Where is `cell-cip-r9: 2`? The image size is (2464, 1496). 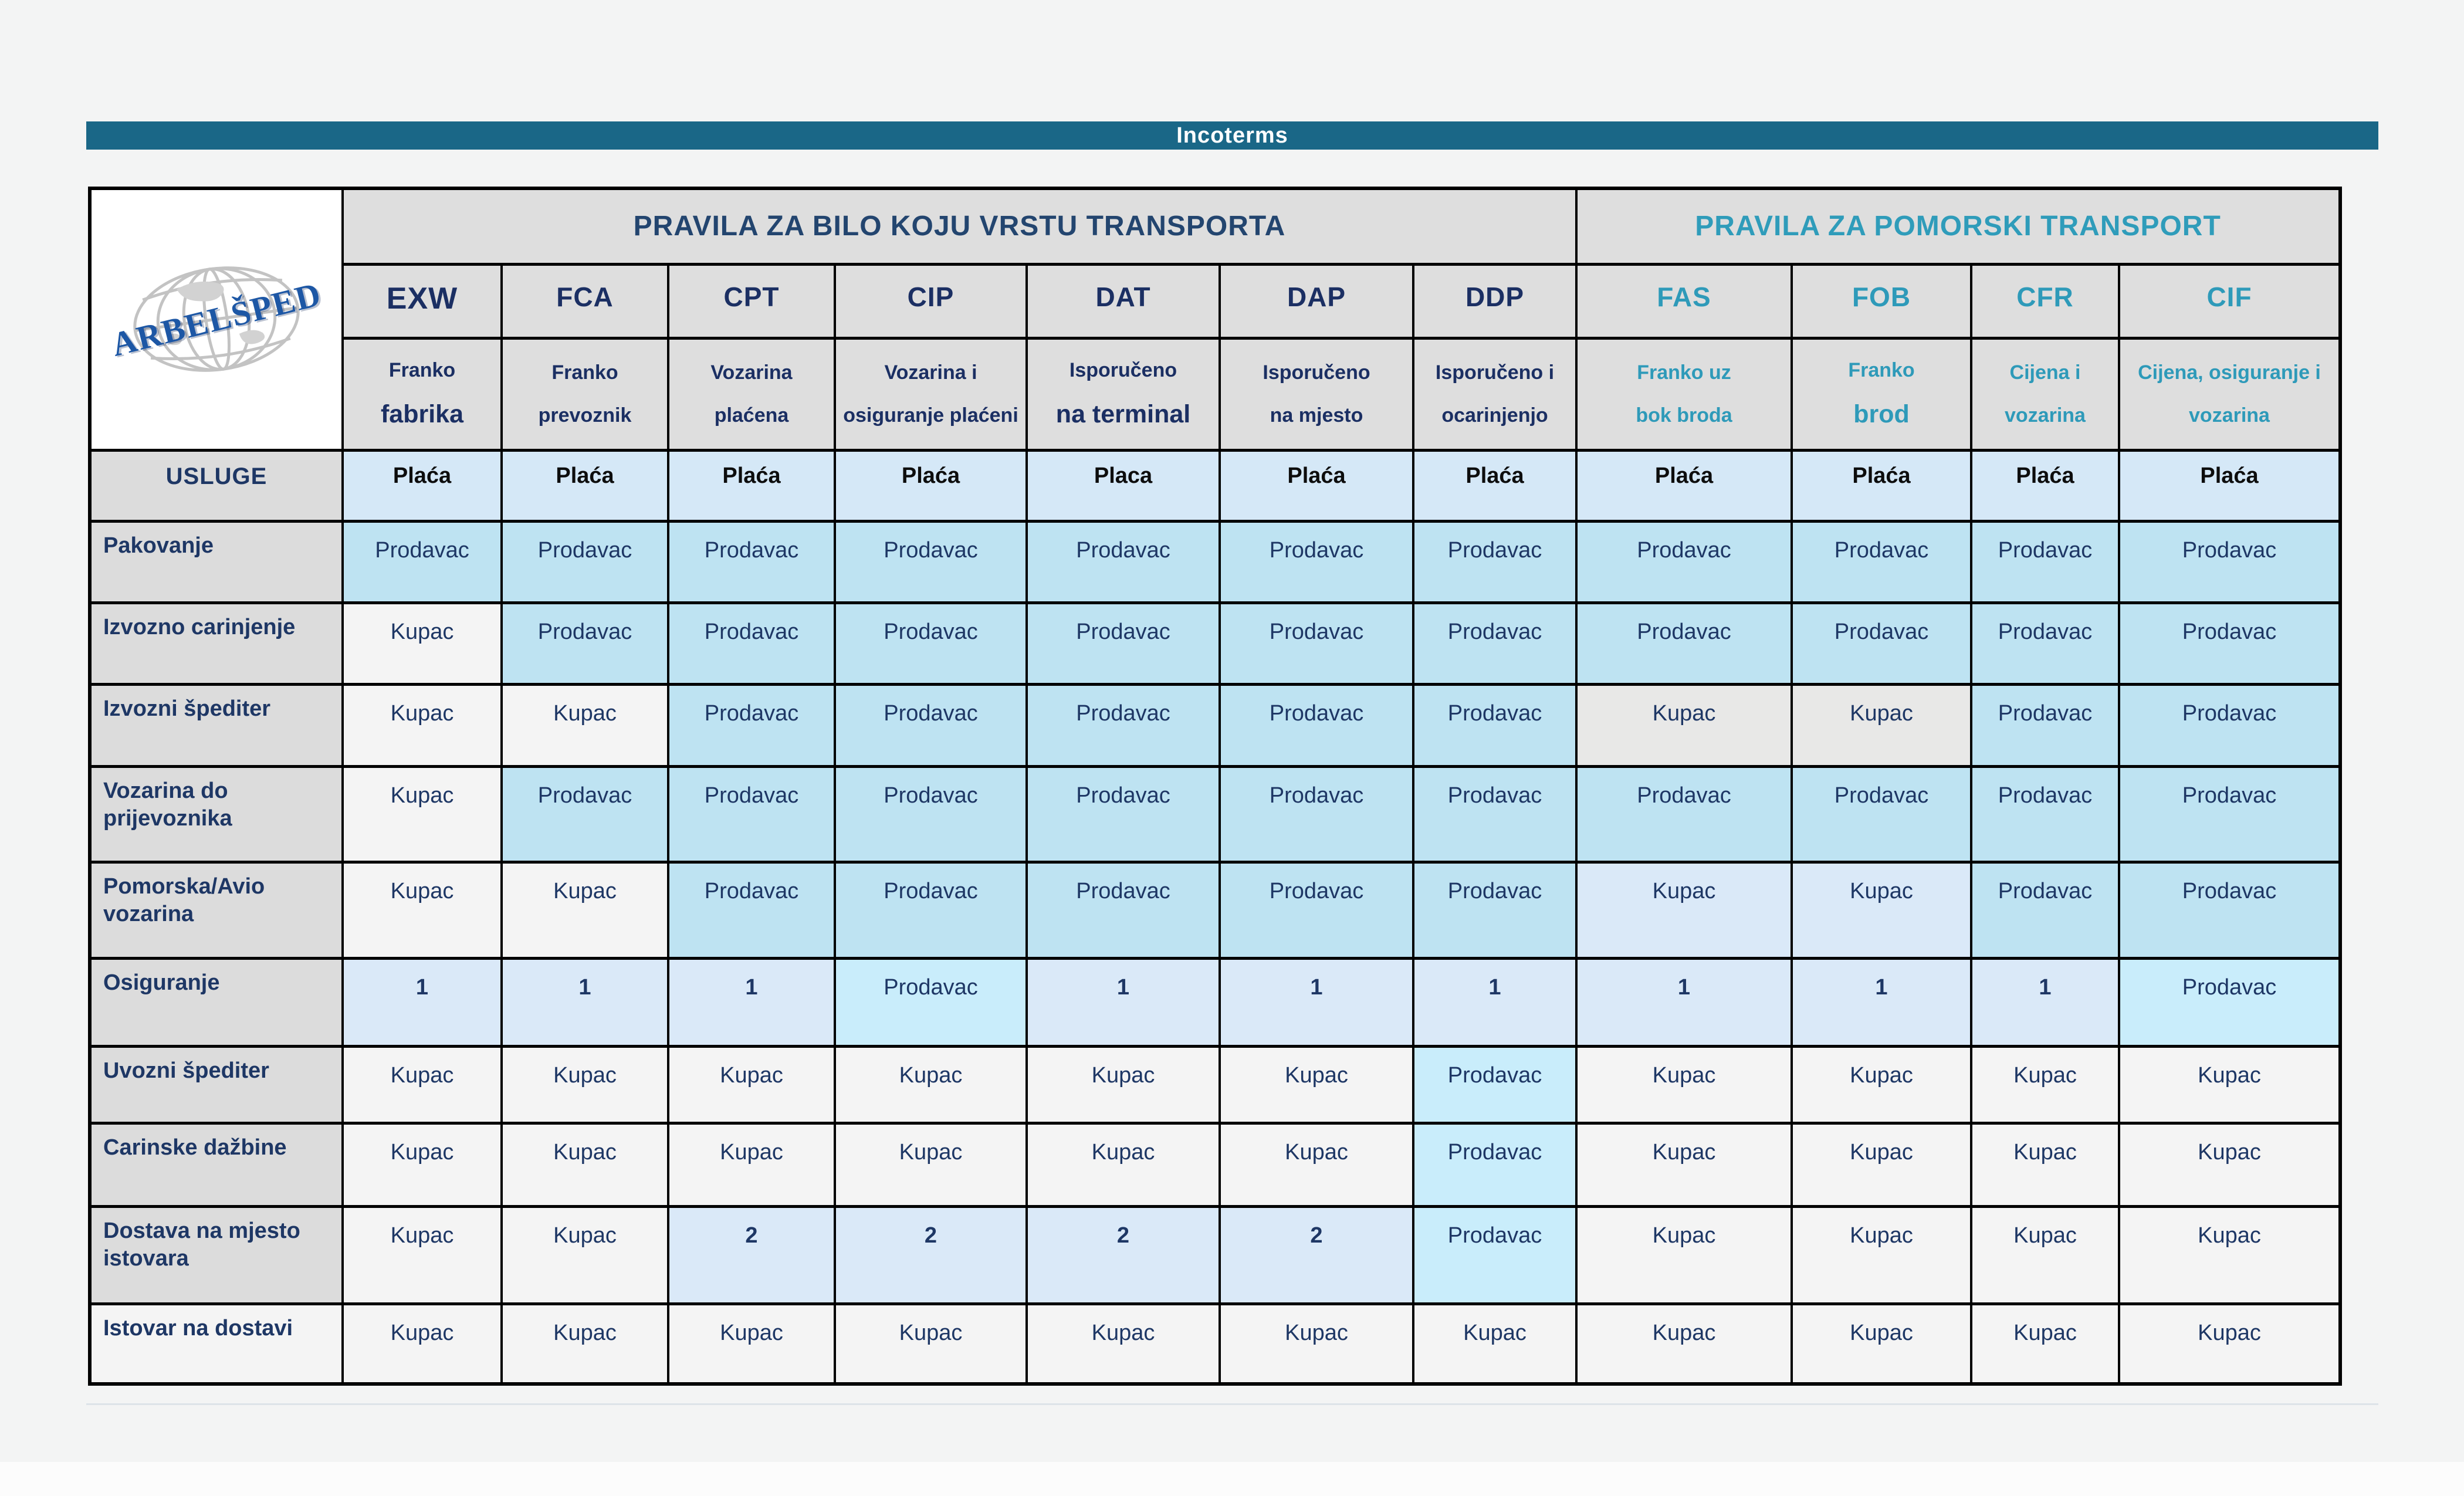 cell-cip-r9: 2 is located at coordinates (931, 1255).